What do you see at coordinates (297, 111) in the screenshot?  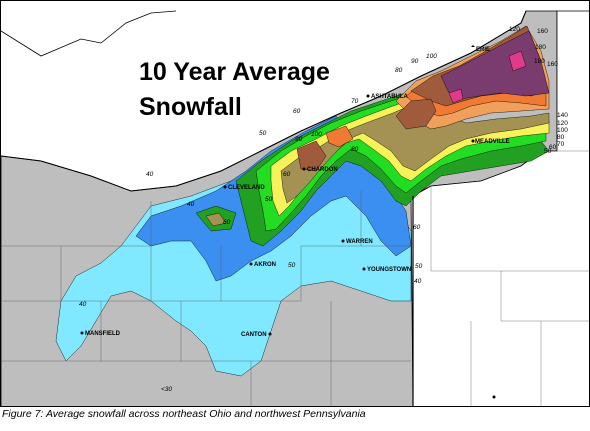 I see `contour-label-60a: 60` at bounding box center [297, 111].